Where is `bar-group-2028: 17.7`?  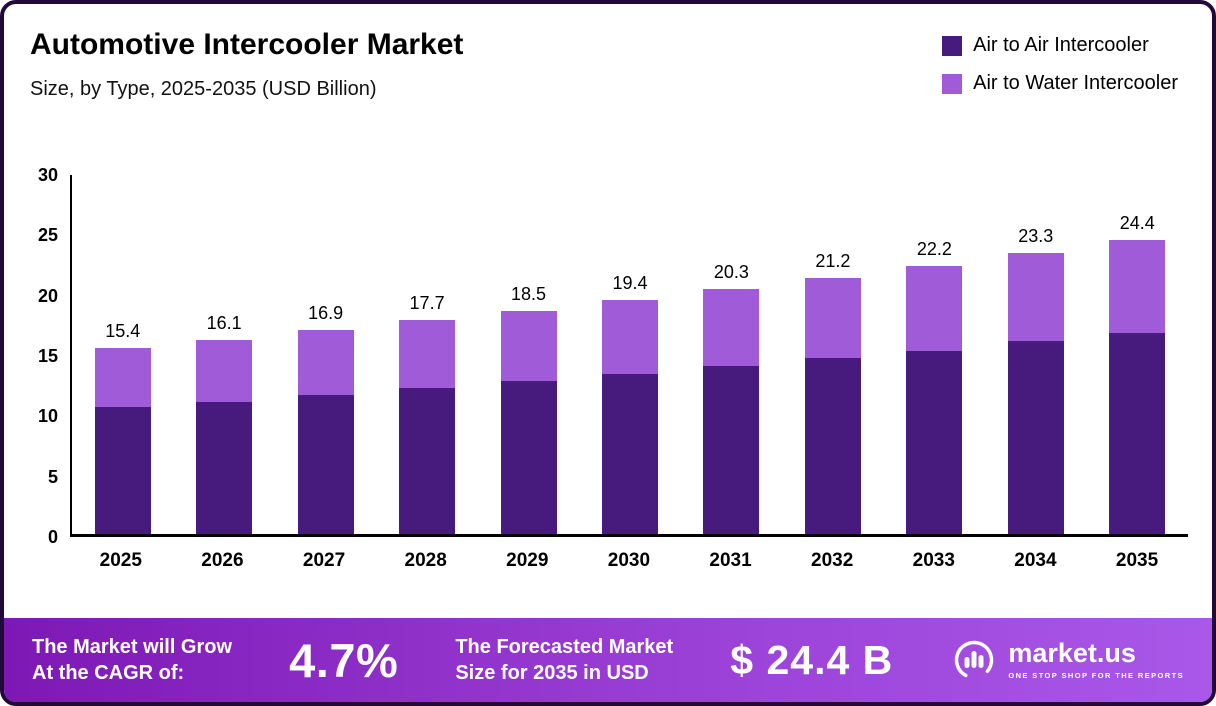
bar-group-2028: 17.7 is located at coordinates (427, 413).